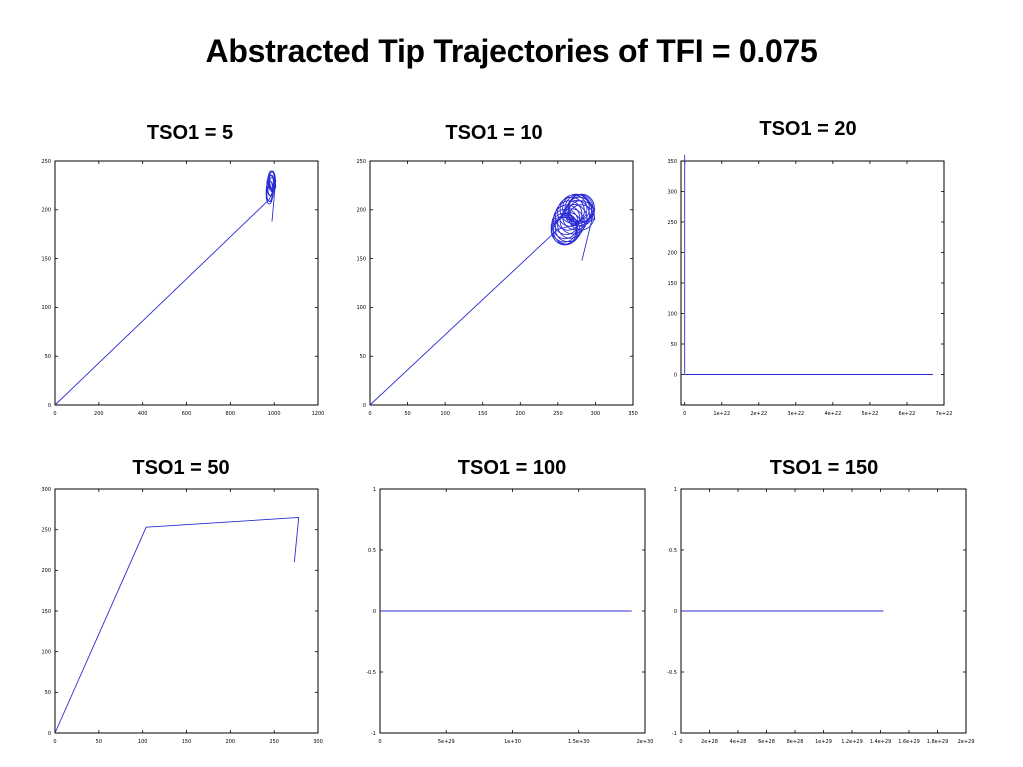 This screenshot has height=767, width=1023. I want to click on panel-title-tso1-20: TSO1 = 20, so click(808, 129).